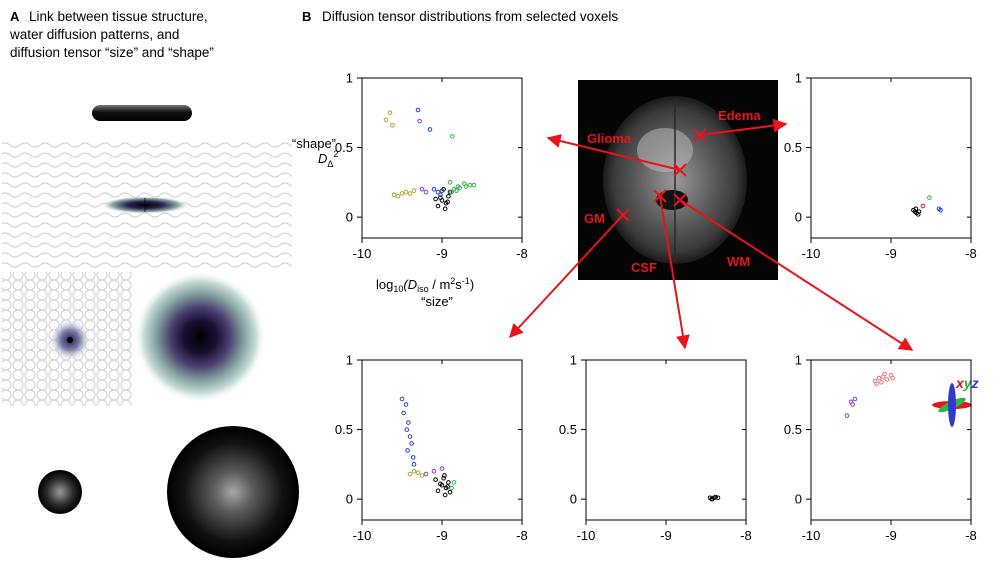  What do you see at coordinates (60, 492) in the screenshot?
I see `small-isotropic-tensor` at bounding box center [60, 492].